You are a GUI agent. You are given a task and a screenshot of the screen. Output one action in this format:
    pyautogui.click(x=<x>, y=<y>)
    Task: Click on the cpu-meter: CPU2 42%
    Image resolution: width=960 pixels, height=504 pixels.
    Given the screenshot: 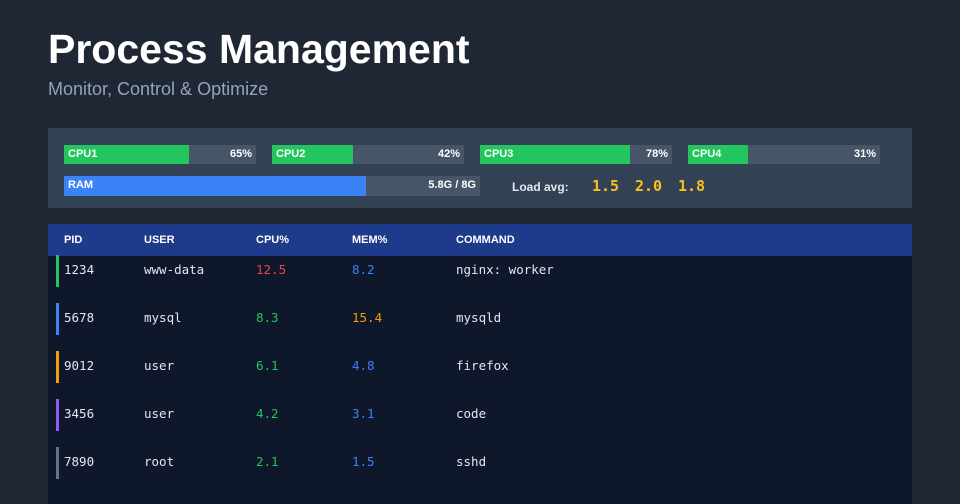 What is the action you would take?
    pyautogui.click(x=368, y=154)
    